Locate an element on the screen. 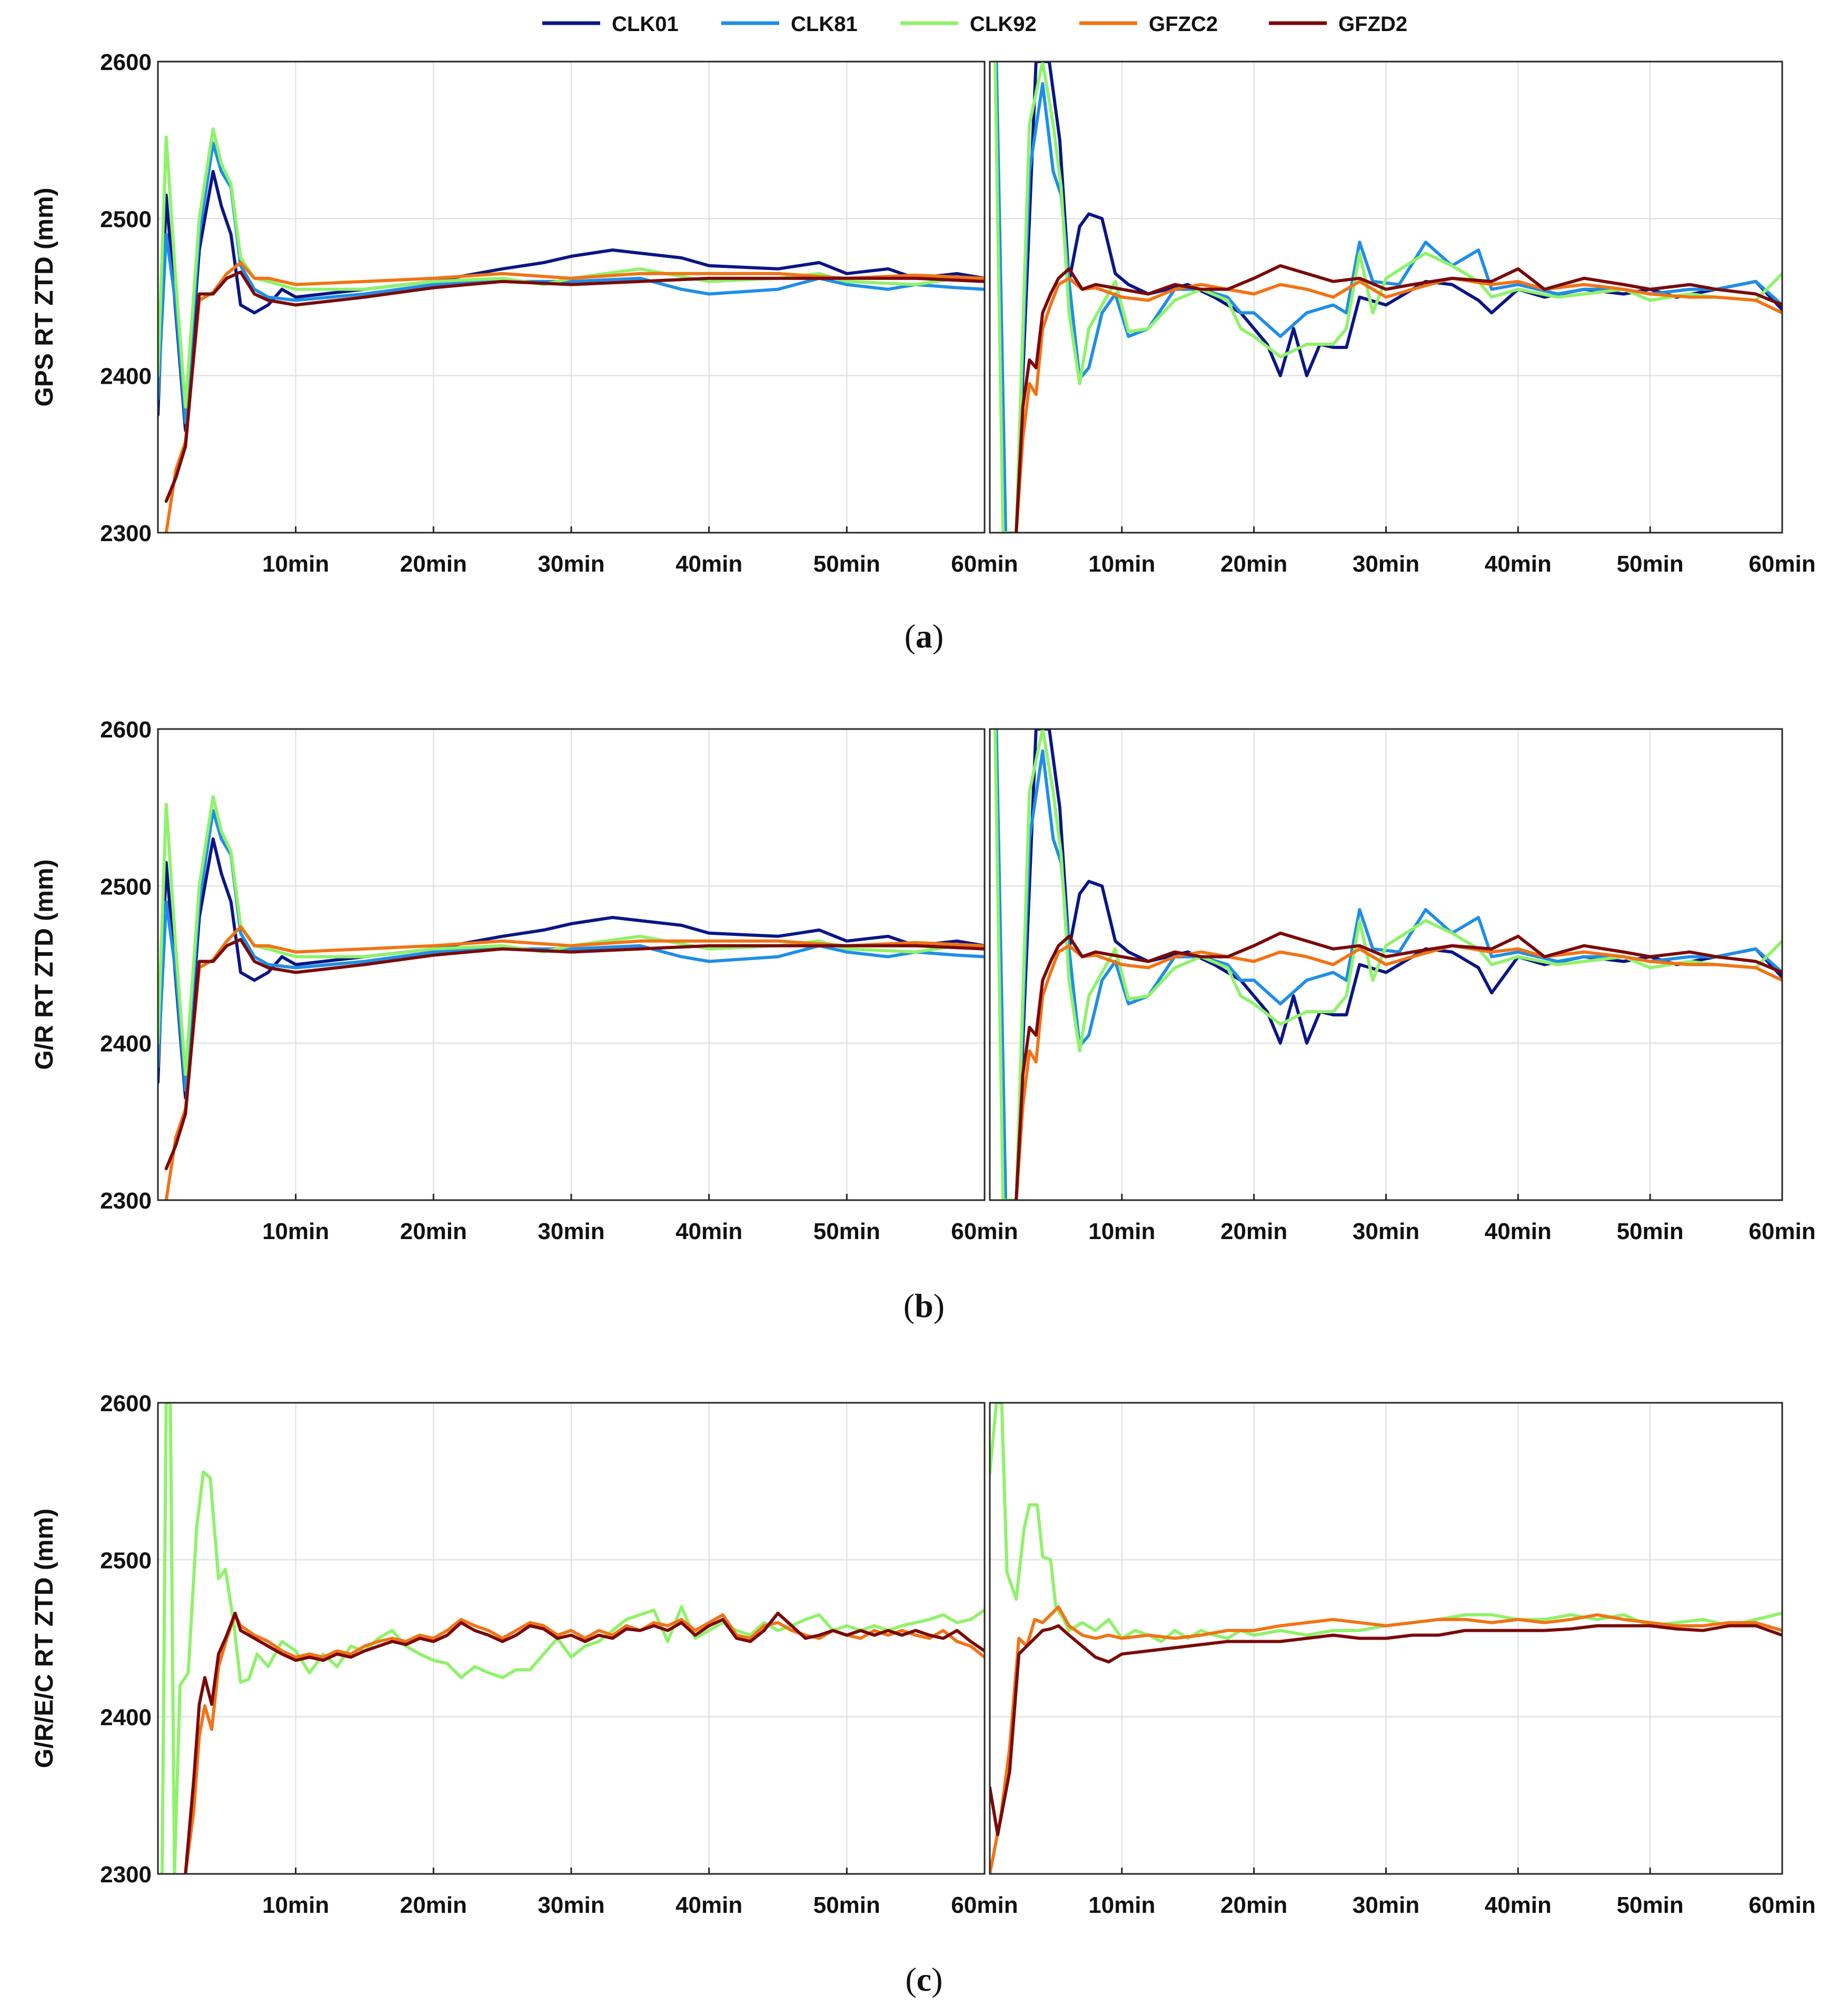 Image resolution: width=1848 pixels, height=2016 pixels. legend-label-clk01: CLK01 is located at coordinates (645, 24).